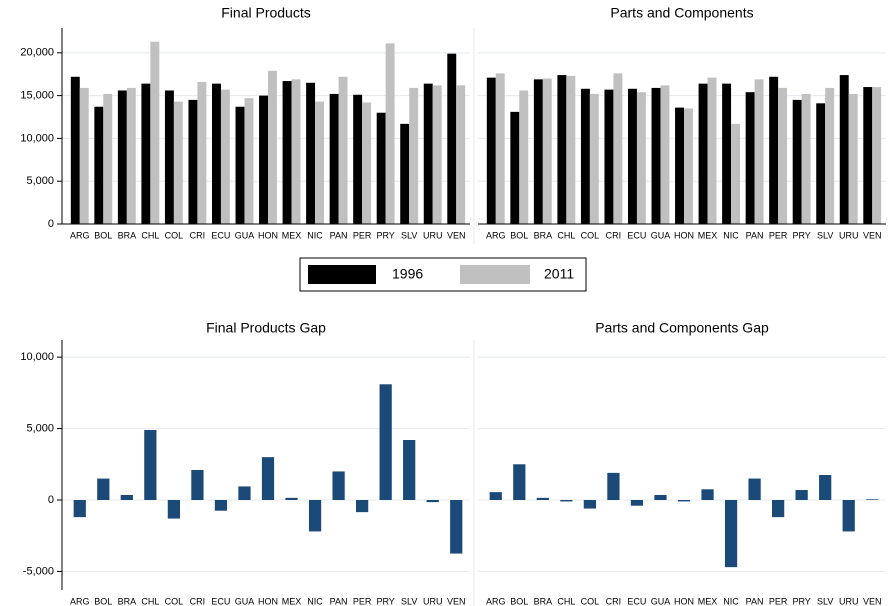 The image size is (888, 606). Describe the element at coordinates (362, 235) in the screenshot. I see `x-tick-label: PER` at that location.